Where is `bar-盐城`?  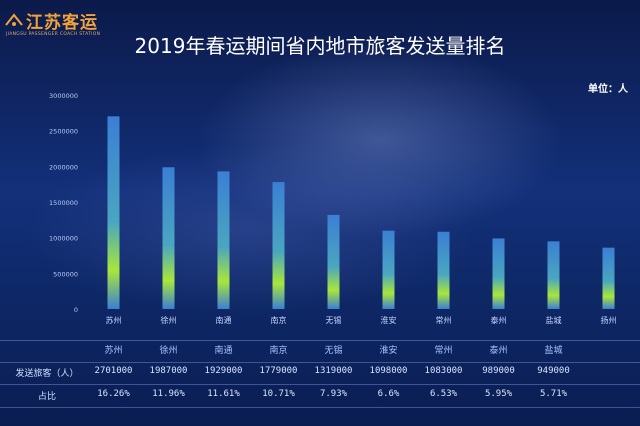
bar-盐城 is located at coordinates (553, 275).